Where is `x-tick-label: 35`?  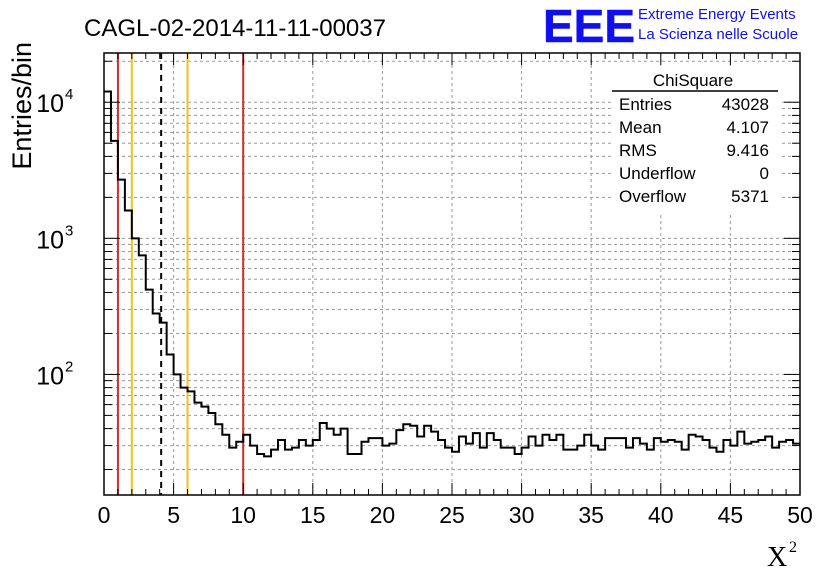 x-tick-label: 35 is located at coordinates (591, 515).